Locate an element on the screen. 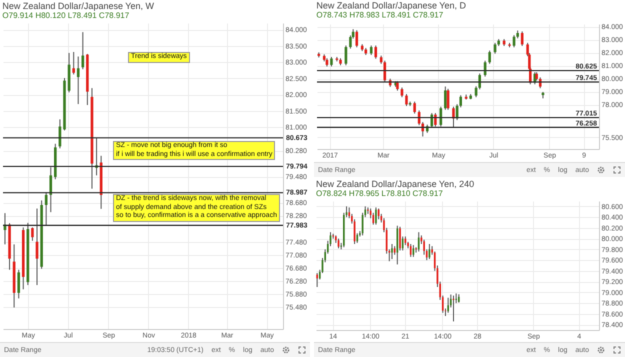  chart-title: New Zealand Dollar/Japanese Yen, W is located at coordinates (78, 6).